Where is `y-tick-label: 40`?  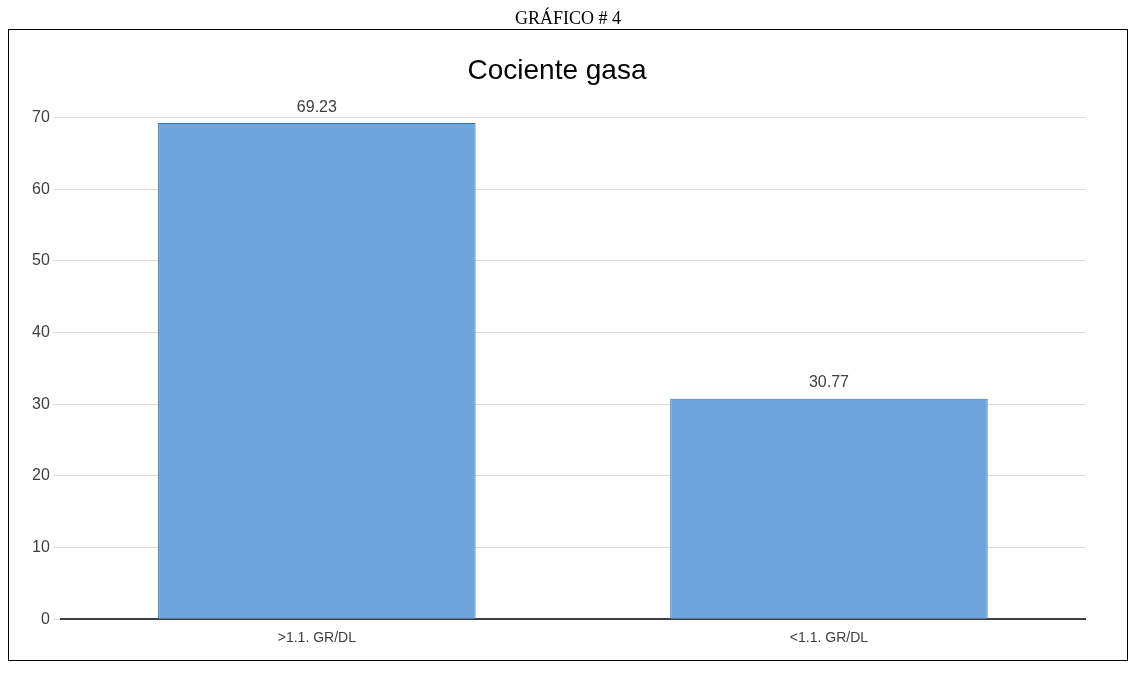 y-tick-label: 40 is located at coordinates (41, 331).